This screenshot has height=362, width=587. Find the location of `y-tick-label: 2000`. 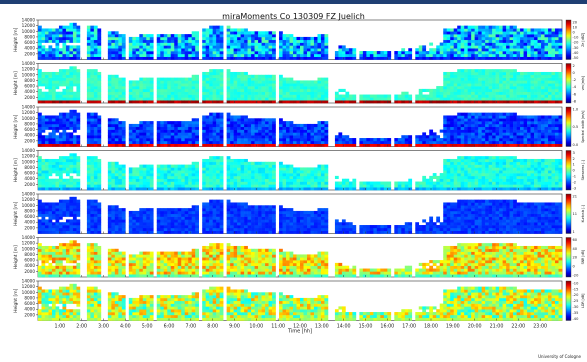

y-tick-label: 2000 is located at coordinates (29, 97).